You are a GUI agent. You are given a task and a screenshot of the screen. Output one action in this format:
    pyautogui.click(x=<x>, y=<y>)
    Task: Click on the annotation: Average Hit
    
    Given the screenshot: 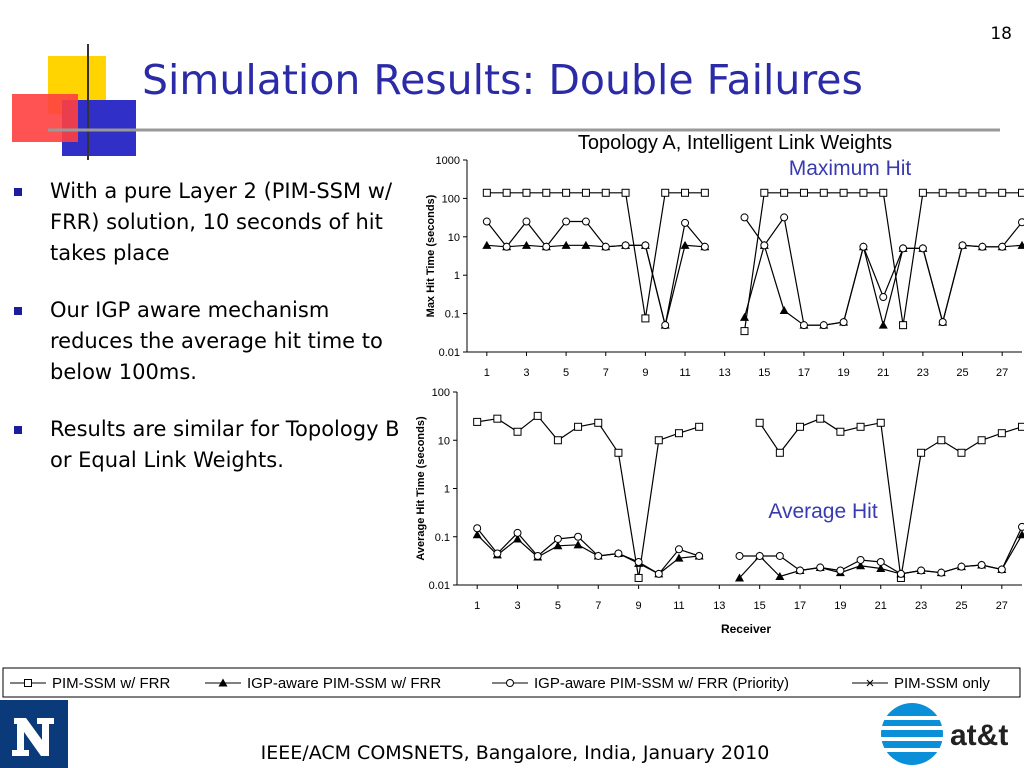 What is the action you would take?
    pyautogui.click(x=823, y=511)
    